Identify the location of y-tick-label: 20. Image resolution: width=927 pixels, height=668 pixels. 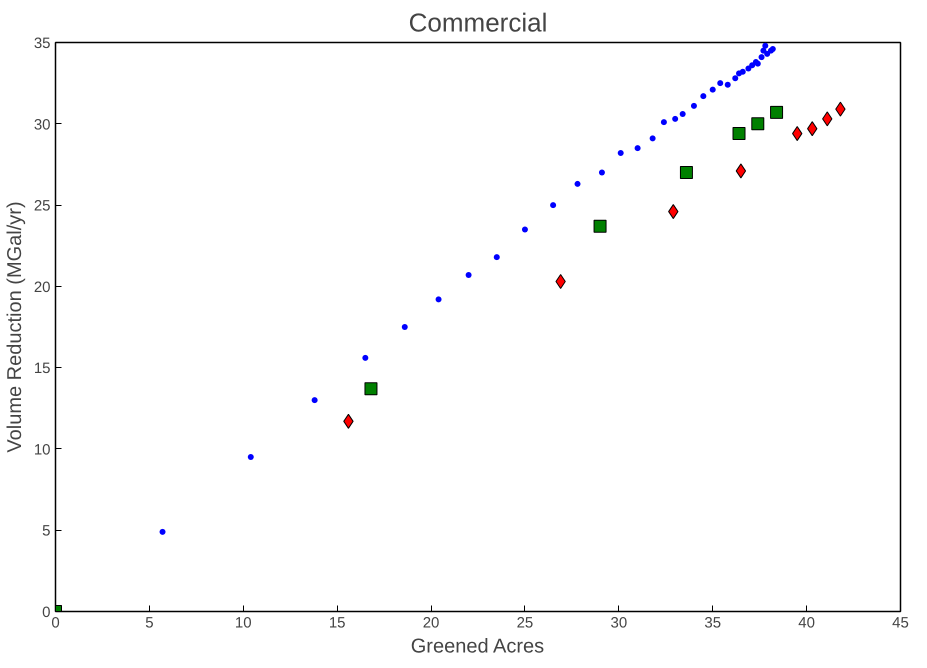
(42, 287).